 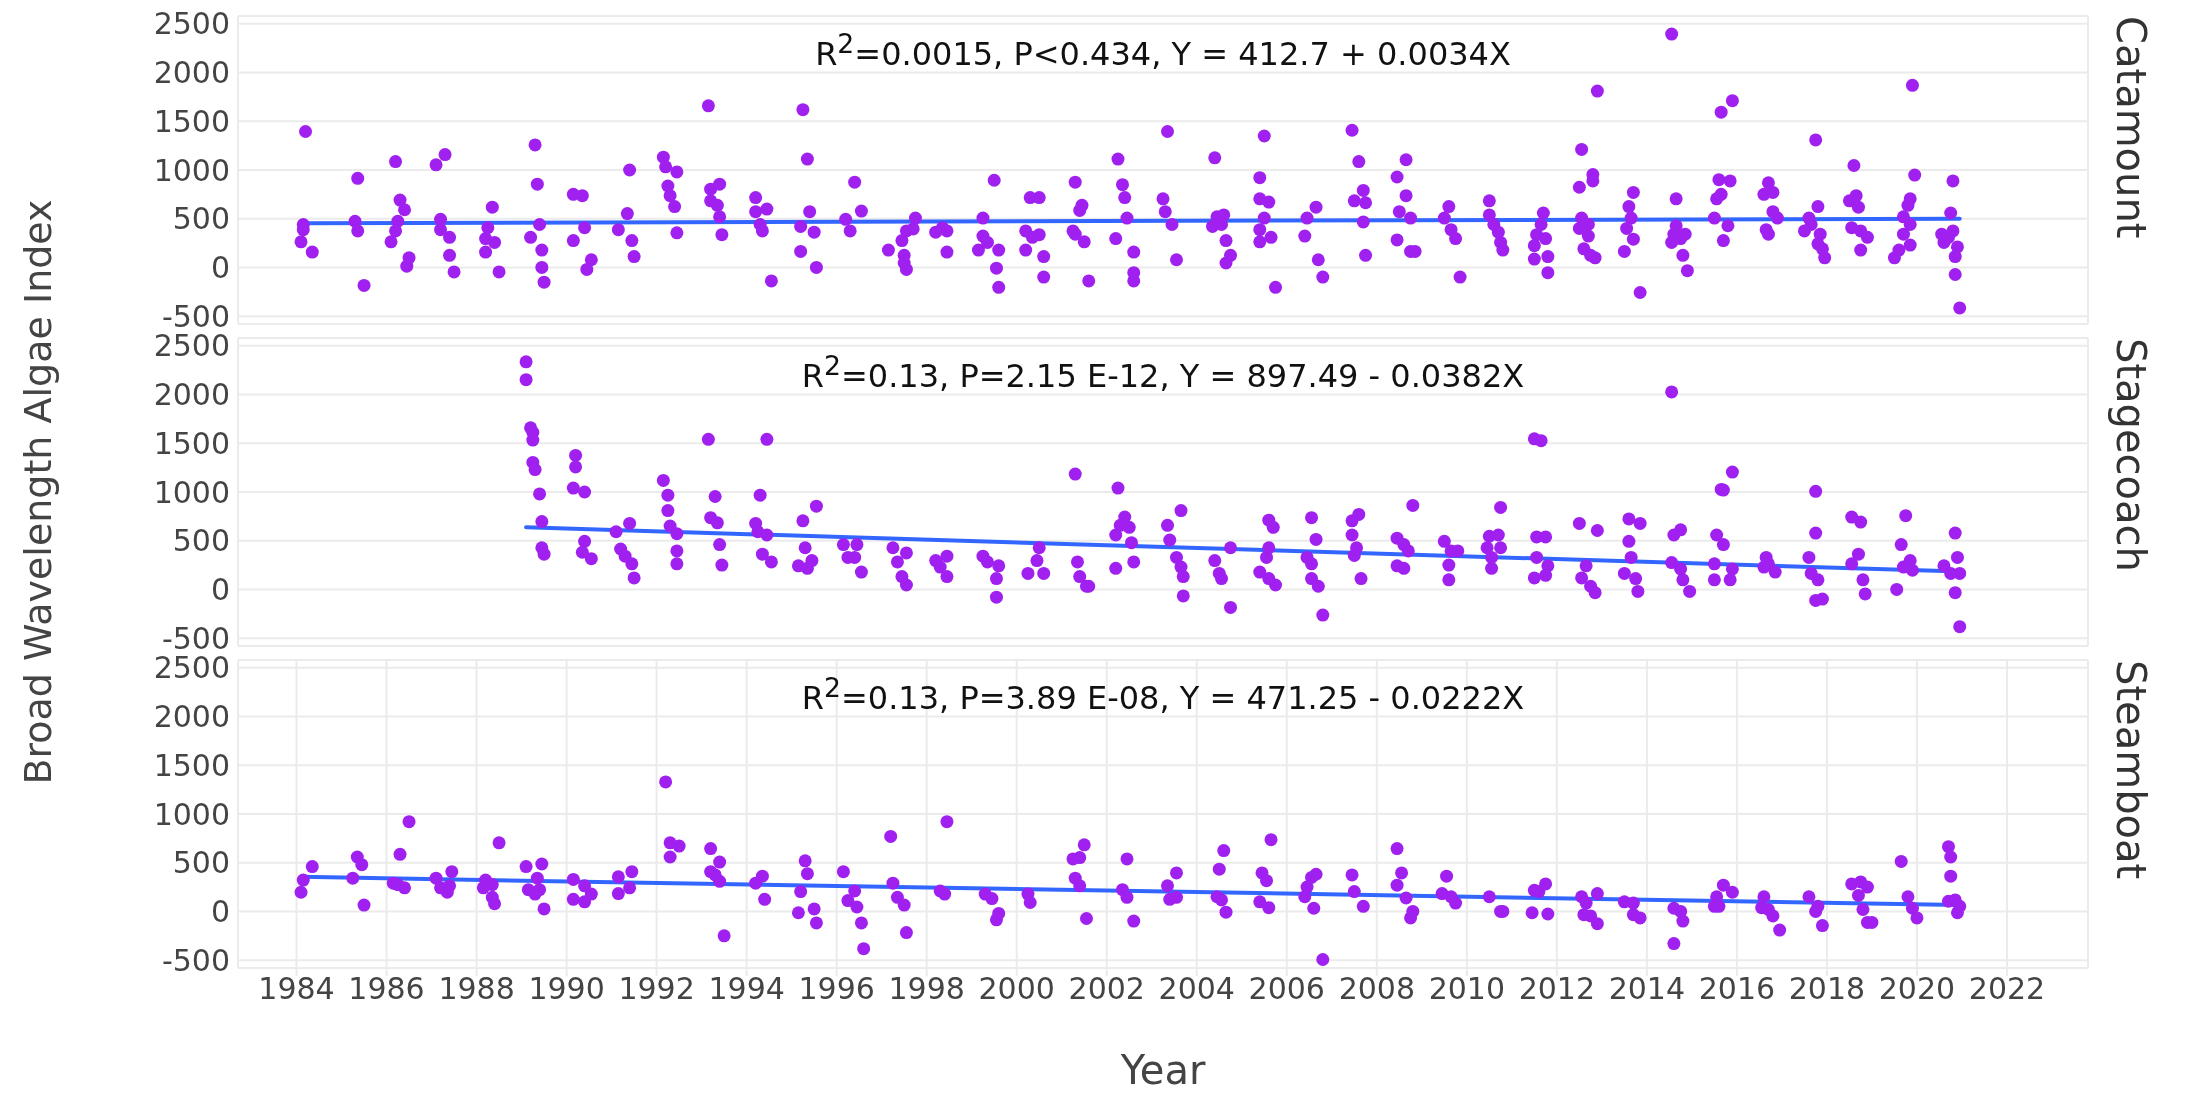 I want to click on x-tick-label: 2020, so click(x=1917, y=989).